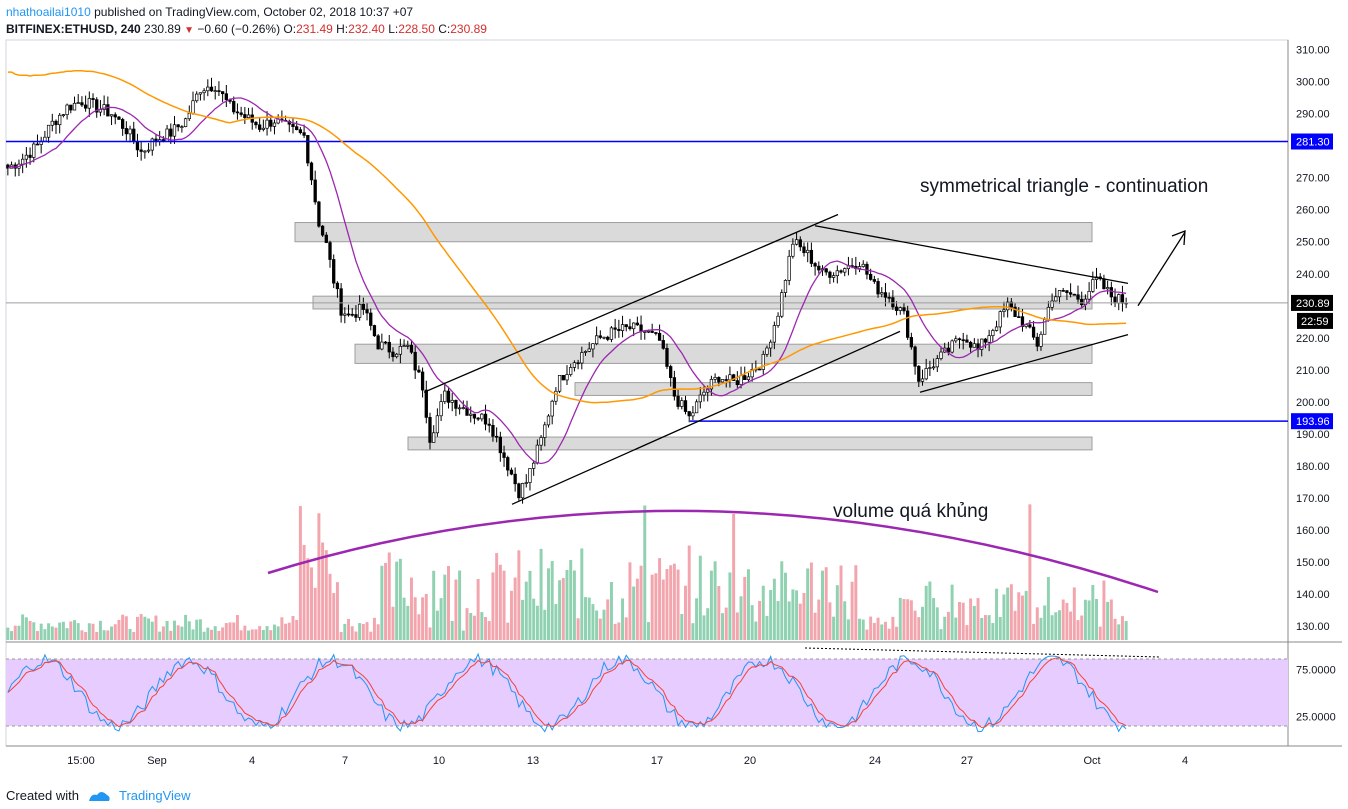  Describe the element at coordinates (239, 29) in the screenshot. I see `price-change: −0.60 (−0.26%)` at that location.